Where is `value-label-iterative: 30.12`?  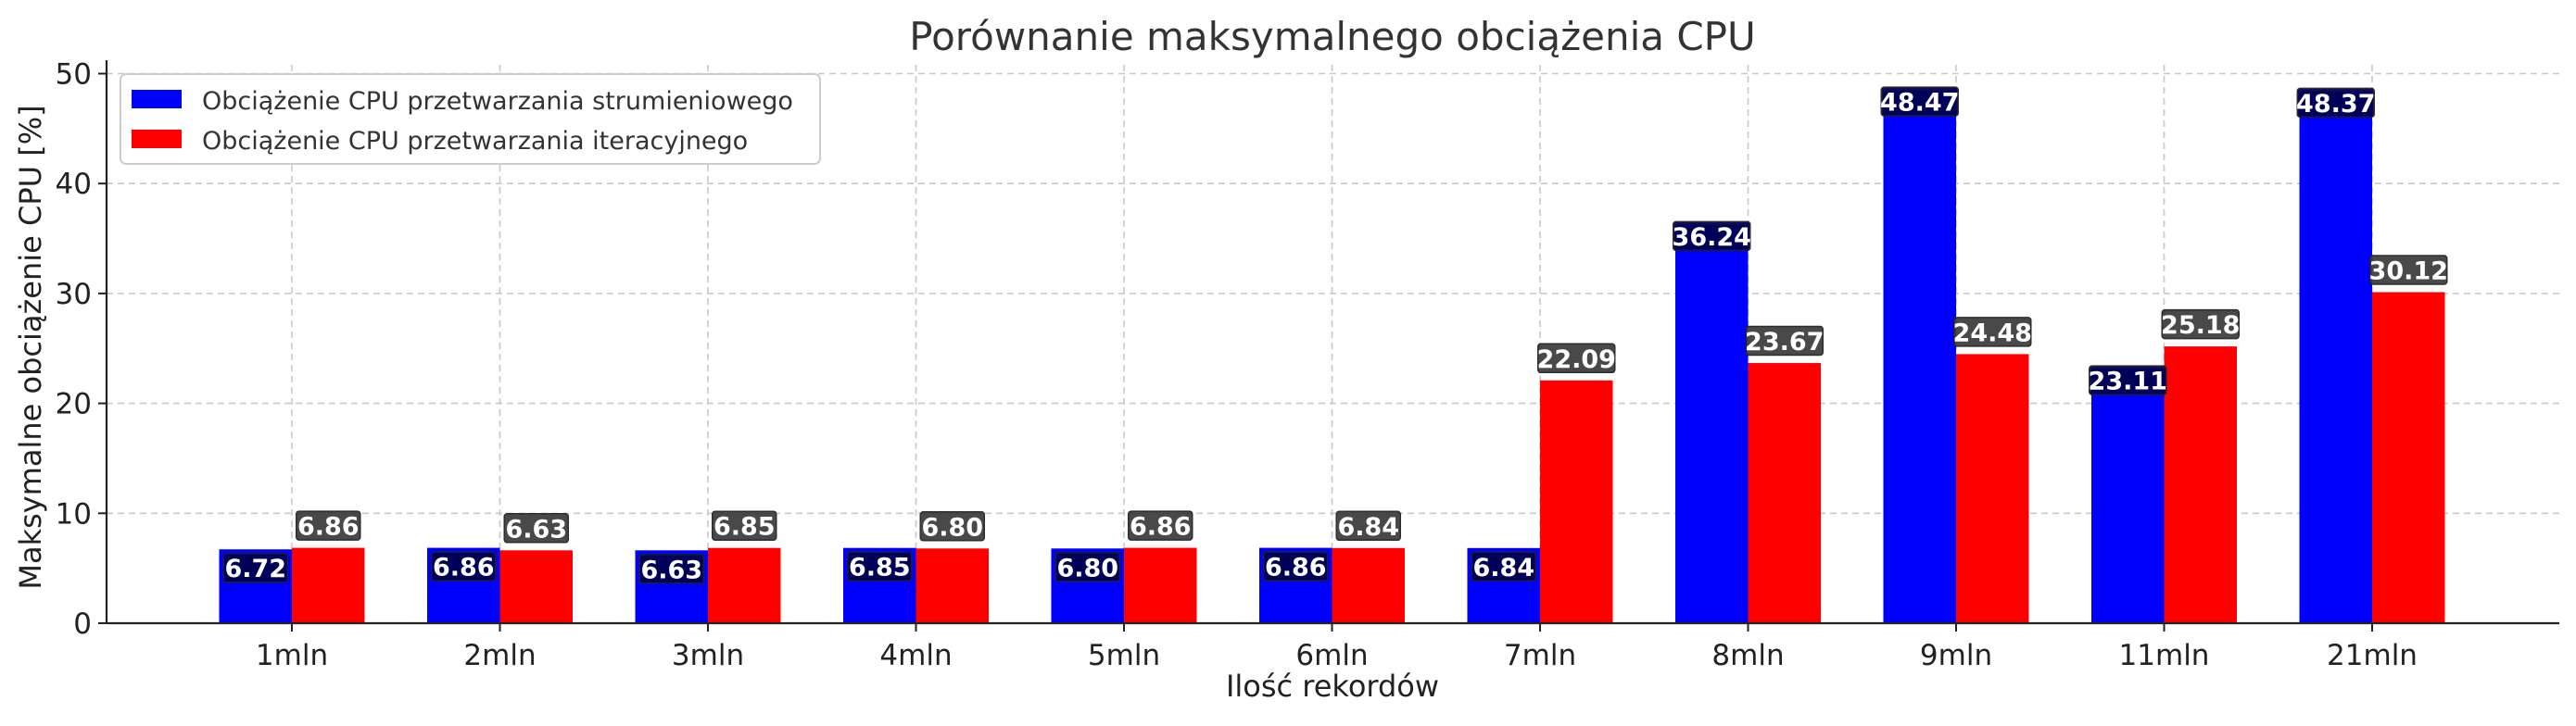
value-label-iterative: 30.12 is located at coordinates (2409, 271).